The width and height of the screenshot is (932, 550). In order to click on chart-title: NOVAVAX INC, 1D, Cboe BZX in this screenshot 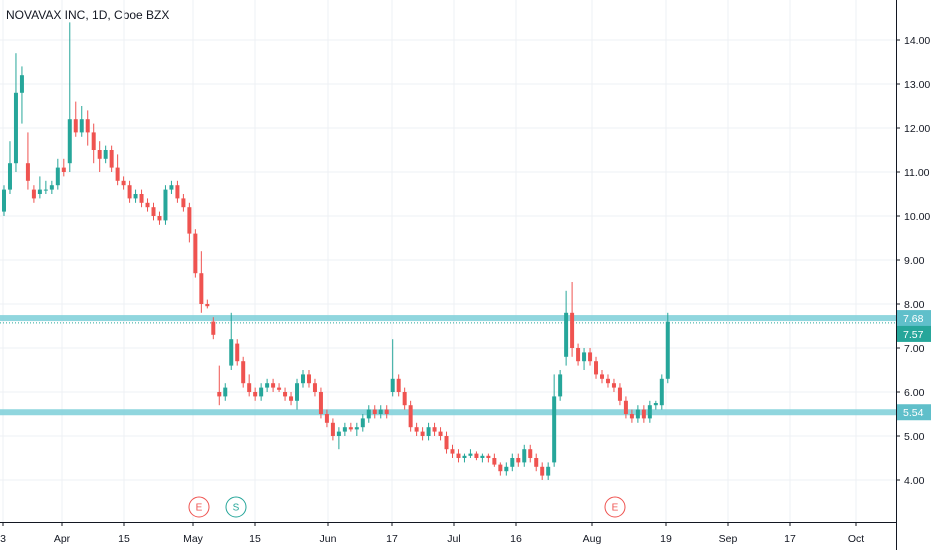, I will do `click(88, 15)`.